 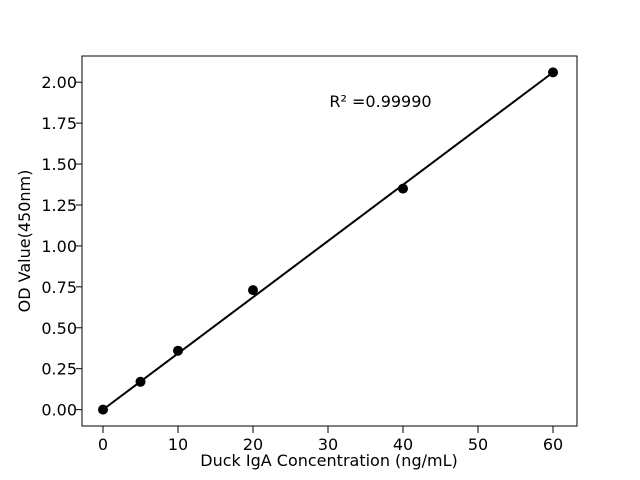 What do you see at coordinates (59, 328) in the screenshot?
I see `y-tick-label: 0.50` at bounding box center [59, 328].